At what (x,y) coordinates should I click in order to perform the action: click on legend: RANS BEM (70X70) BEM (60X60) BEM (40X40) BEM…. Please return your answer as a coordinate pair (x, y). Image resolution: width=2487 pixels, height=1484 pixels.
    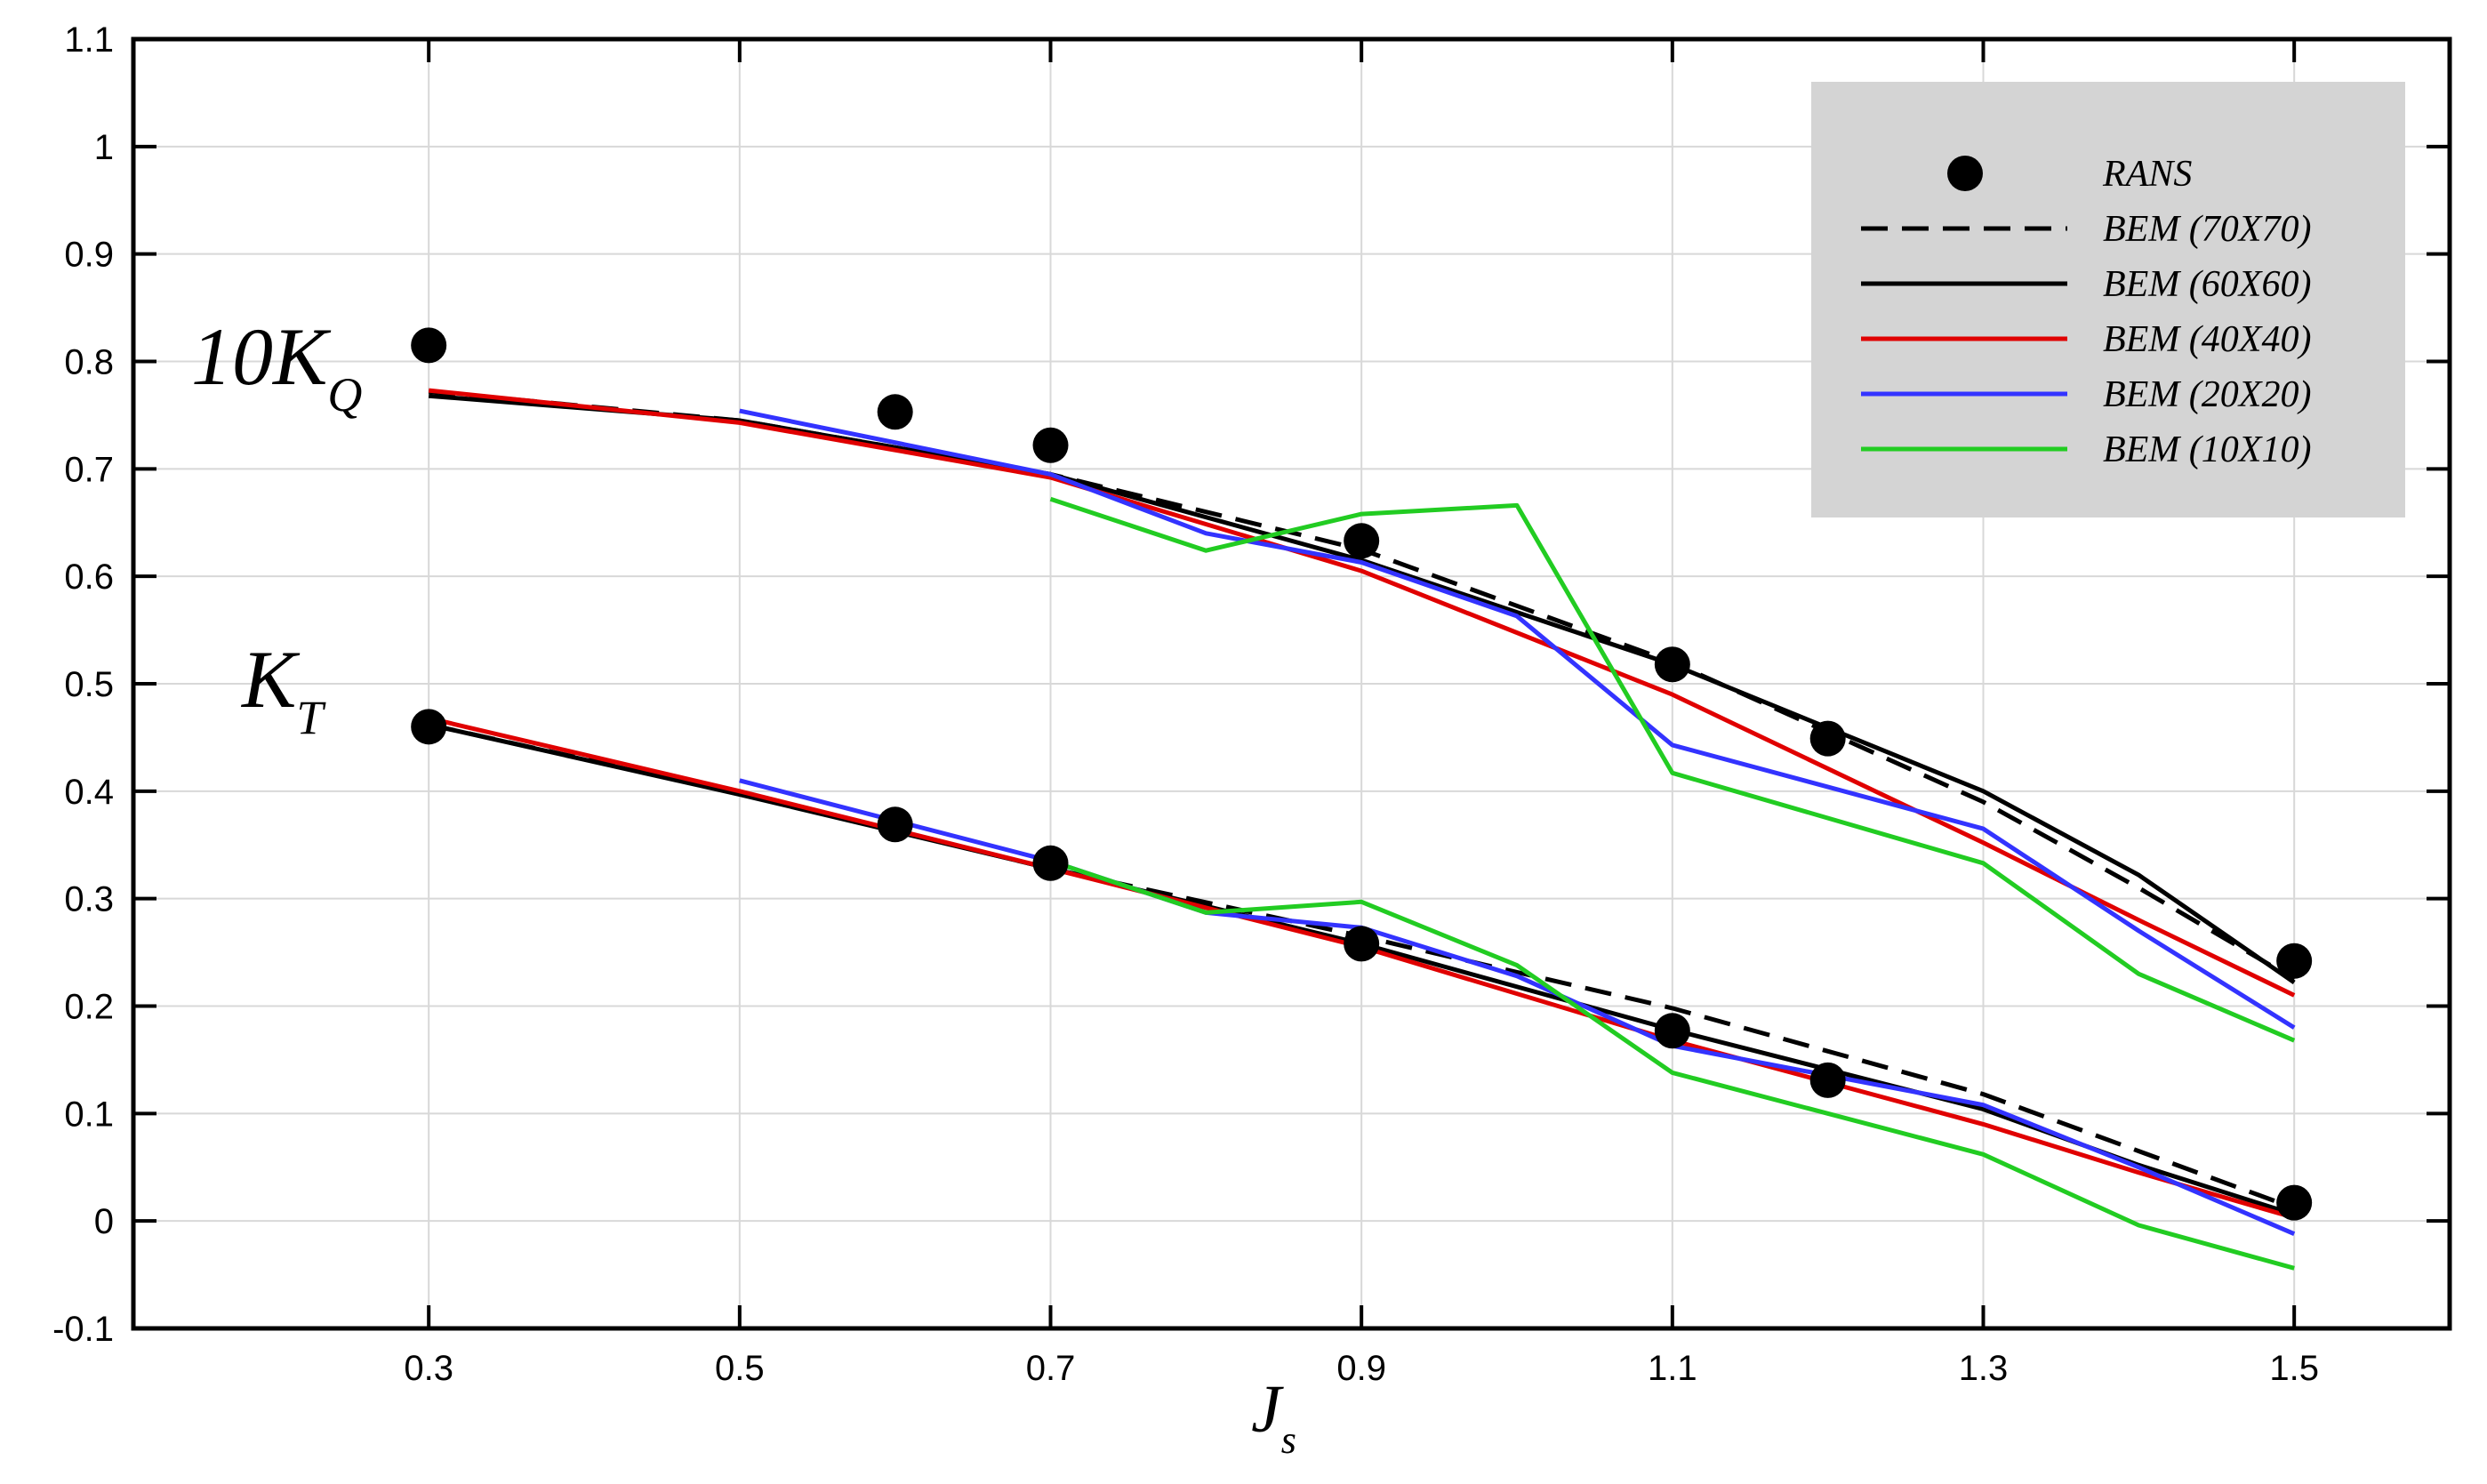
    Looking at the image, I should click on (2108, 299).